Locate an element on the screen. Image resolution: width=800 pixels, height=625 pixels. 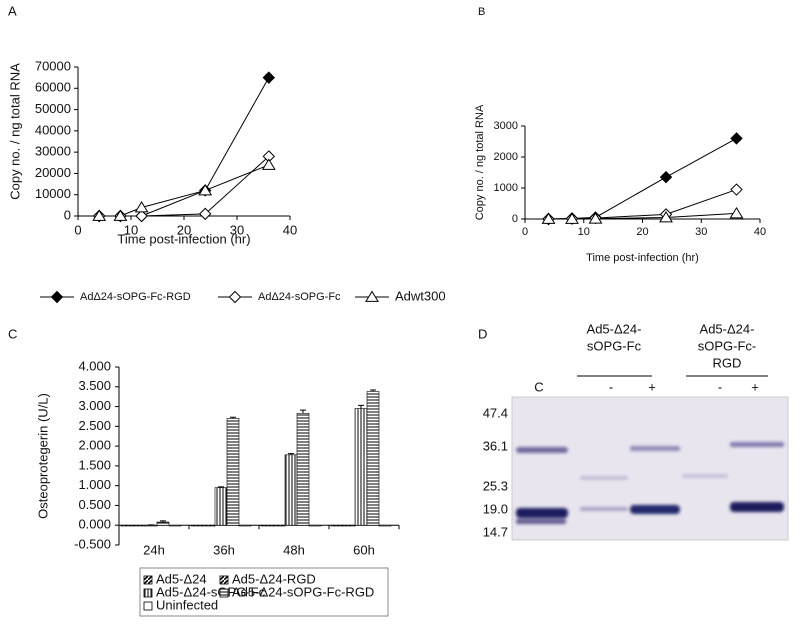
group-label: sOPG-Fc is located at coordinates (614, 345).